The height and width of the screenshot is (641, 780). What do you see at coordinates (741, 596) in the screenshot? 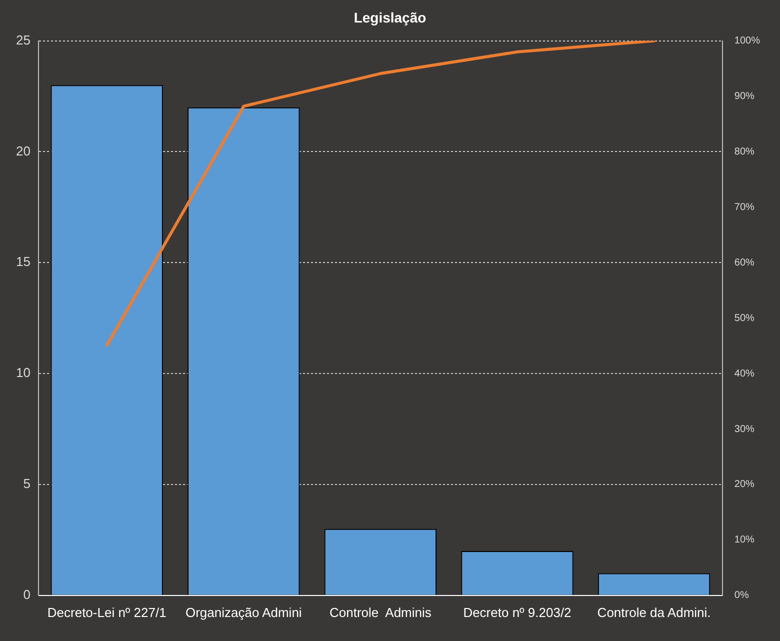
I see `y2-tick-label: 0%` at bounding box center [741, 596].